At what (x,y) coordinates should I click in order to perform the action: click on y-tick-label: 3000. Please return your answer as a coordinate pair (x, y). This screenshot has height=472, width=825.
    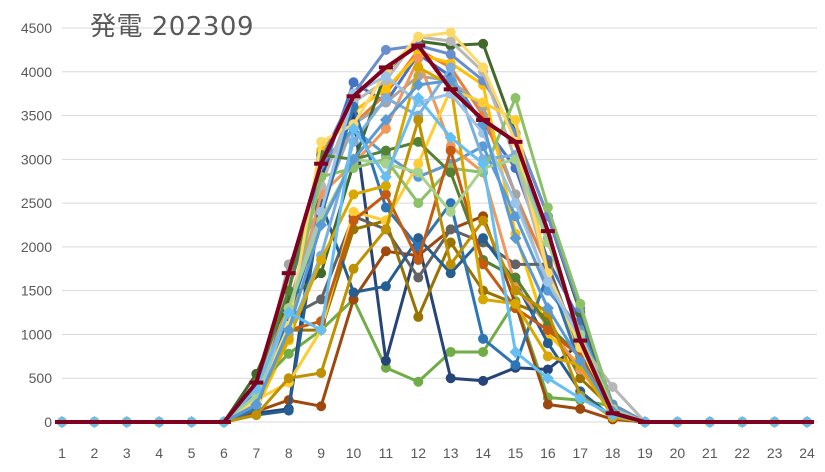
    Looking at the image, I should click on (36, 159).